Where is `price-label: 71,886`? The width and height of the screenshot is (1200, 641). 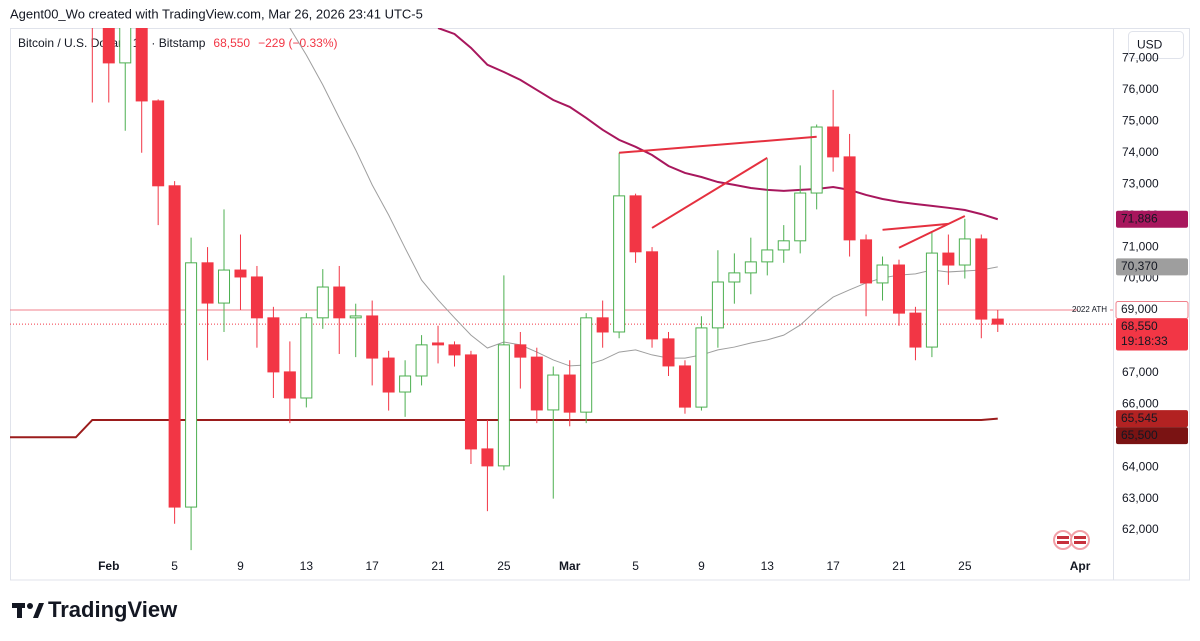 price-label: 71,886 is located at coordinates (1139, 218).